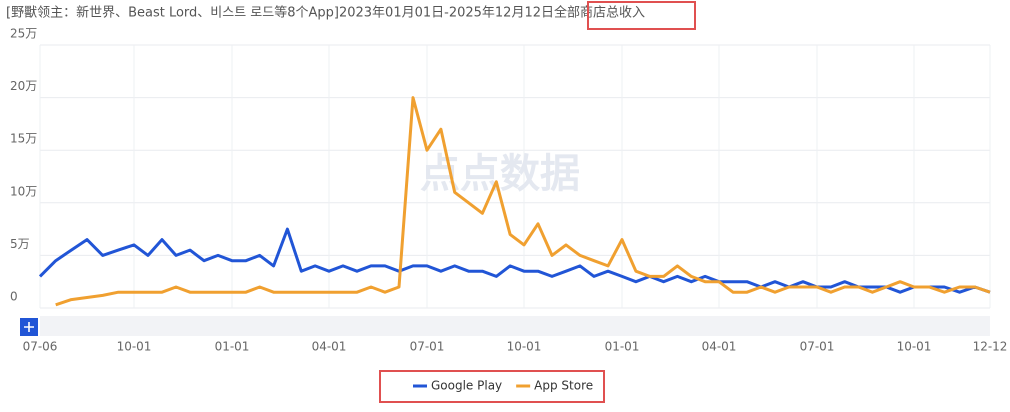  I want to click on y-tick-label: 20万, so click(23, 86).